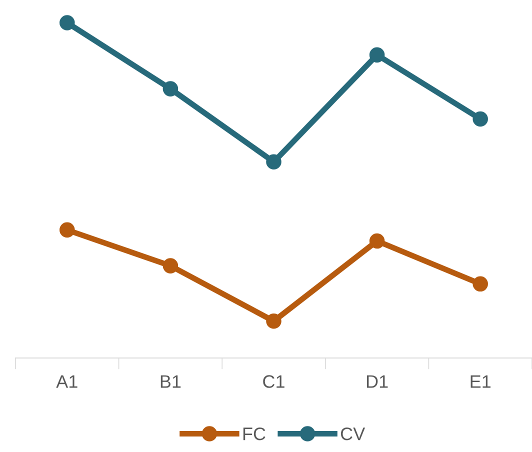 The width and height of the screenshot is (532, 452). Describe the element at coordinates (353, 433) in the screenshot. I see `legend-label: CV` at that location.